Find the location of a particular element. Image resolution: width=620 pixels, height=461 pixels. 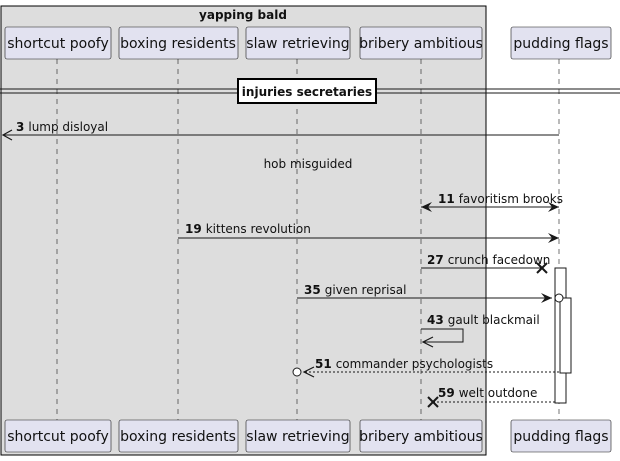

participant-box-top-p5 is located at coordinates (561, 43).